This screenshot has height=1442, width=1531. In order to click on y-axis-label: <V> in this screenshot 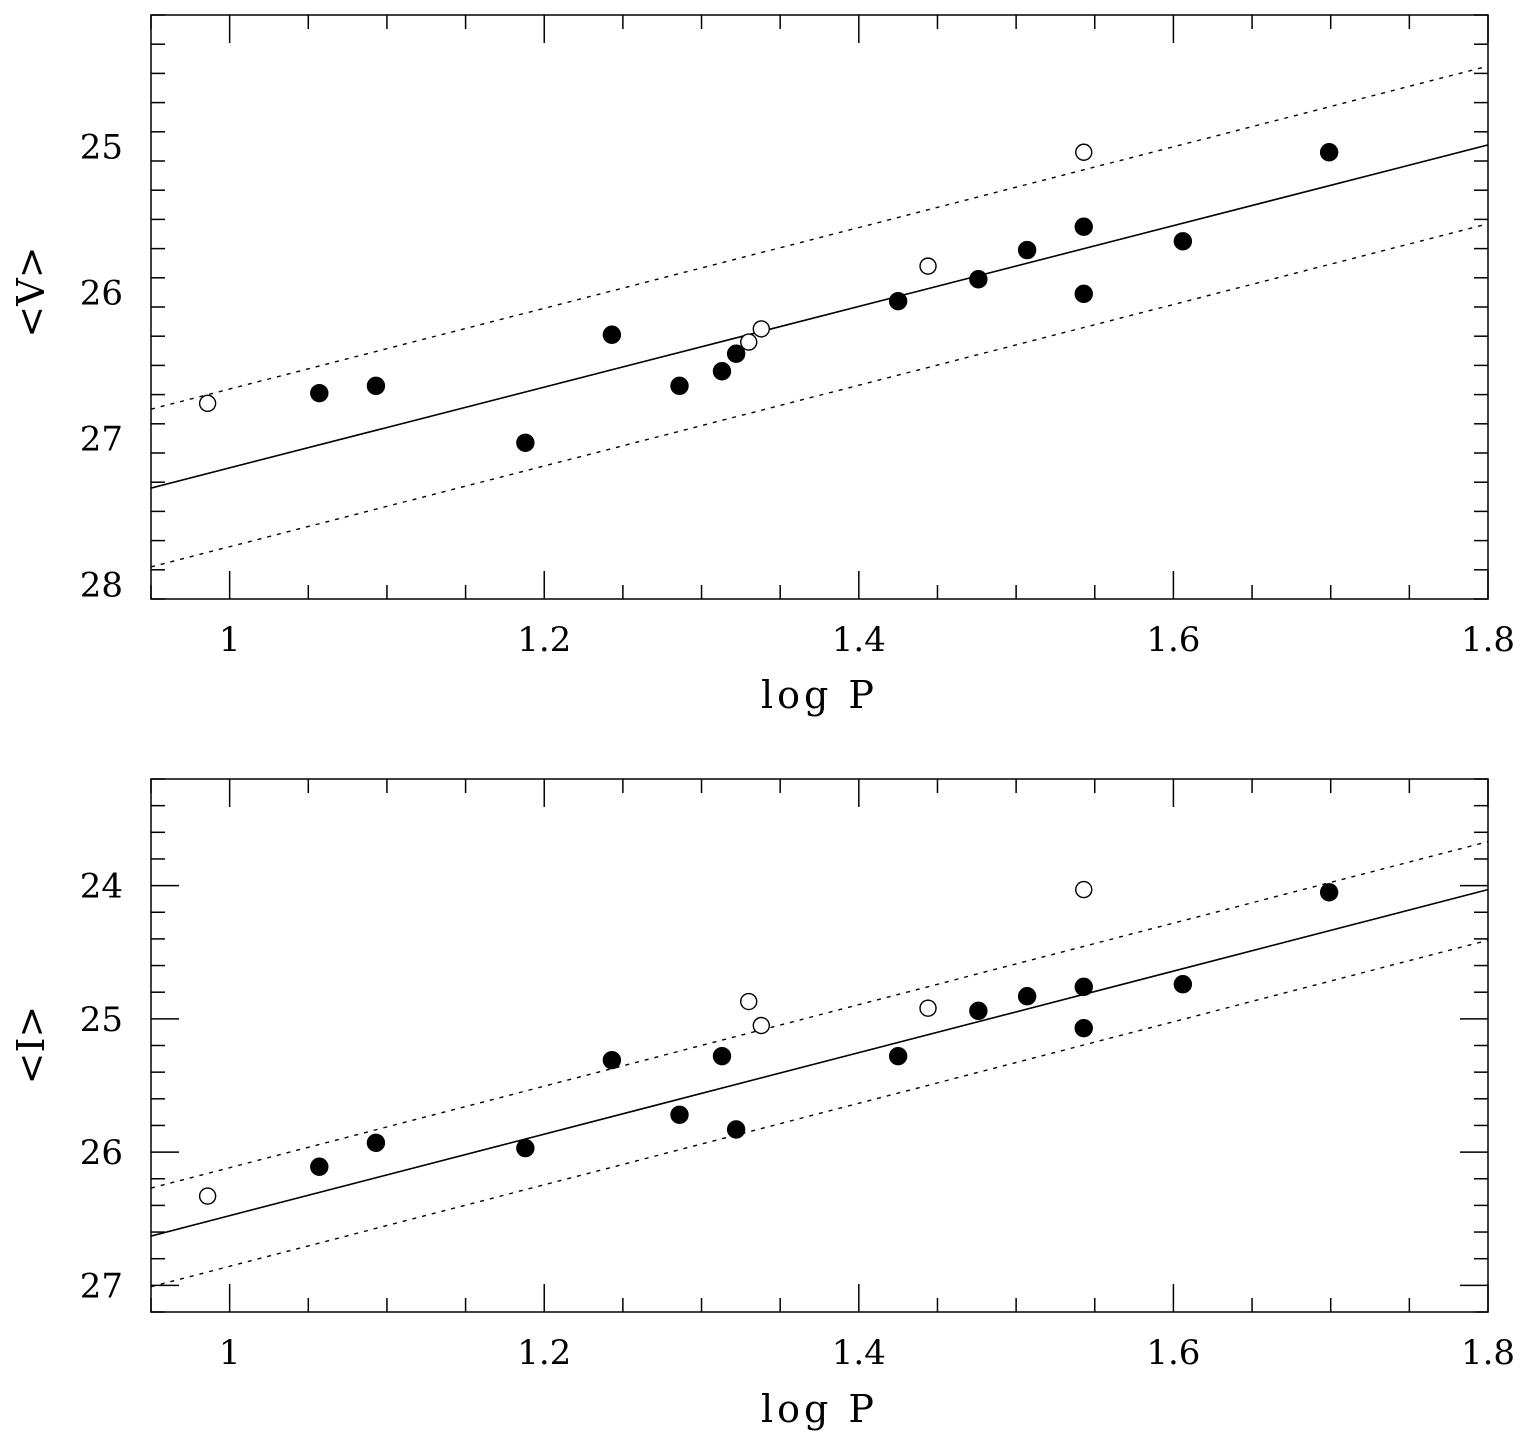, I will do `click(31, 291)`.